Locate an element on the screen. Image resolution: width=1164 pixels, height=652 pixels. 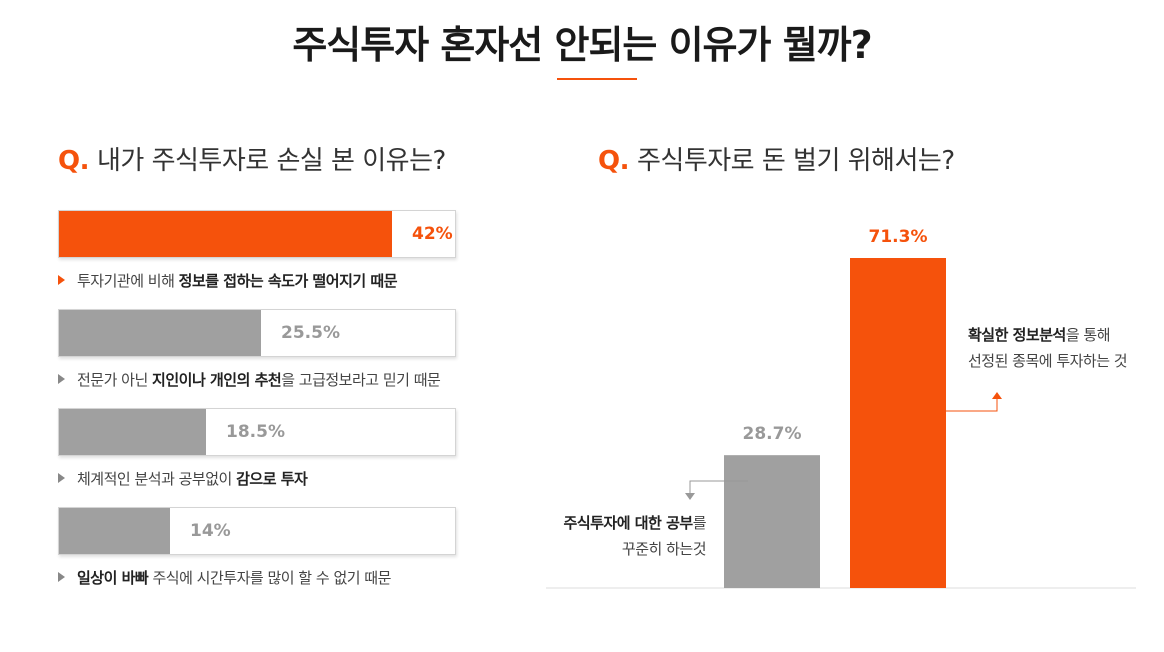
hbar-1: 42% is located at coordinates (257, 234).